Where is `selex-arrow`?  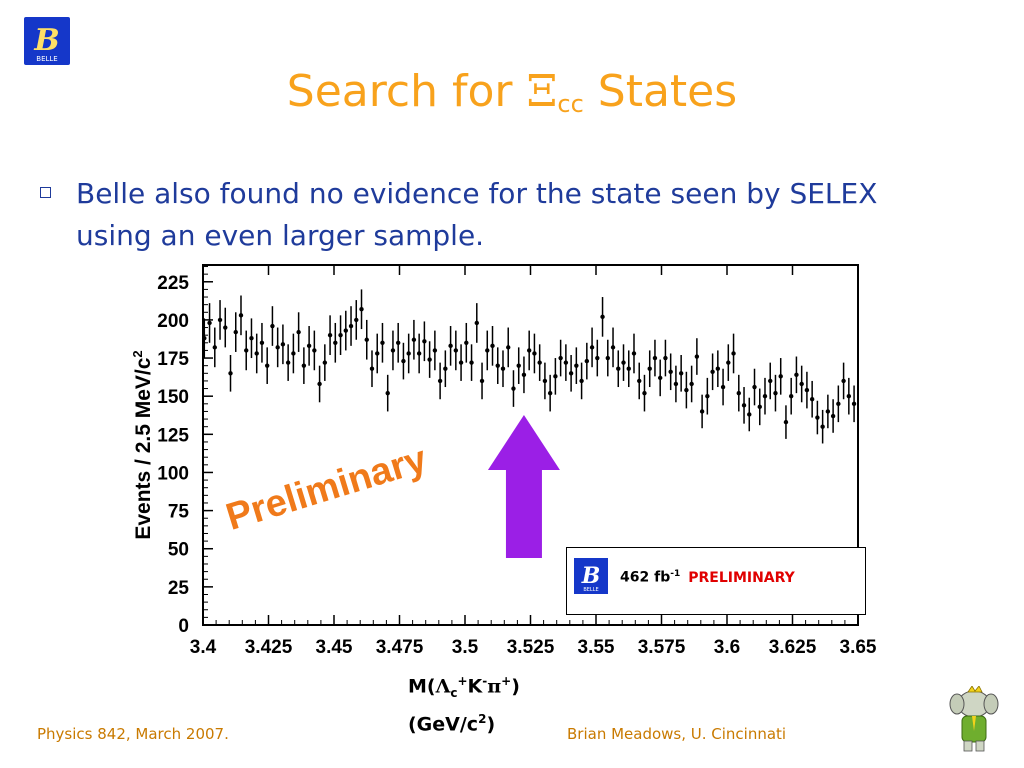
selex-arrow is located at coordinates (523, 486).